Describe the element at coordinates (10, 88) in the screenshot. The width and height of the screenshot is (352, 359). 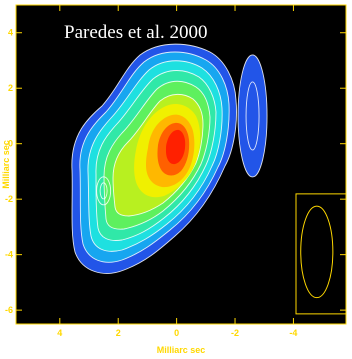
I see `y-tick-label: 2` at that location.